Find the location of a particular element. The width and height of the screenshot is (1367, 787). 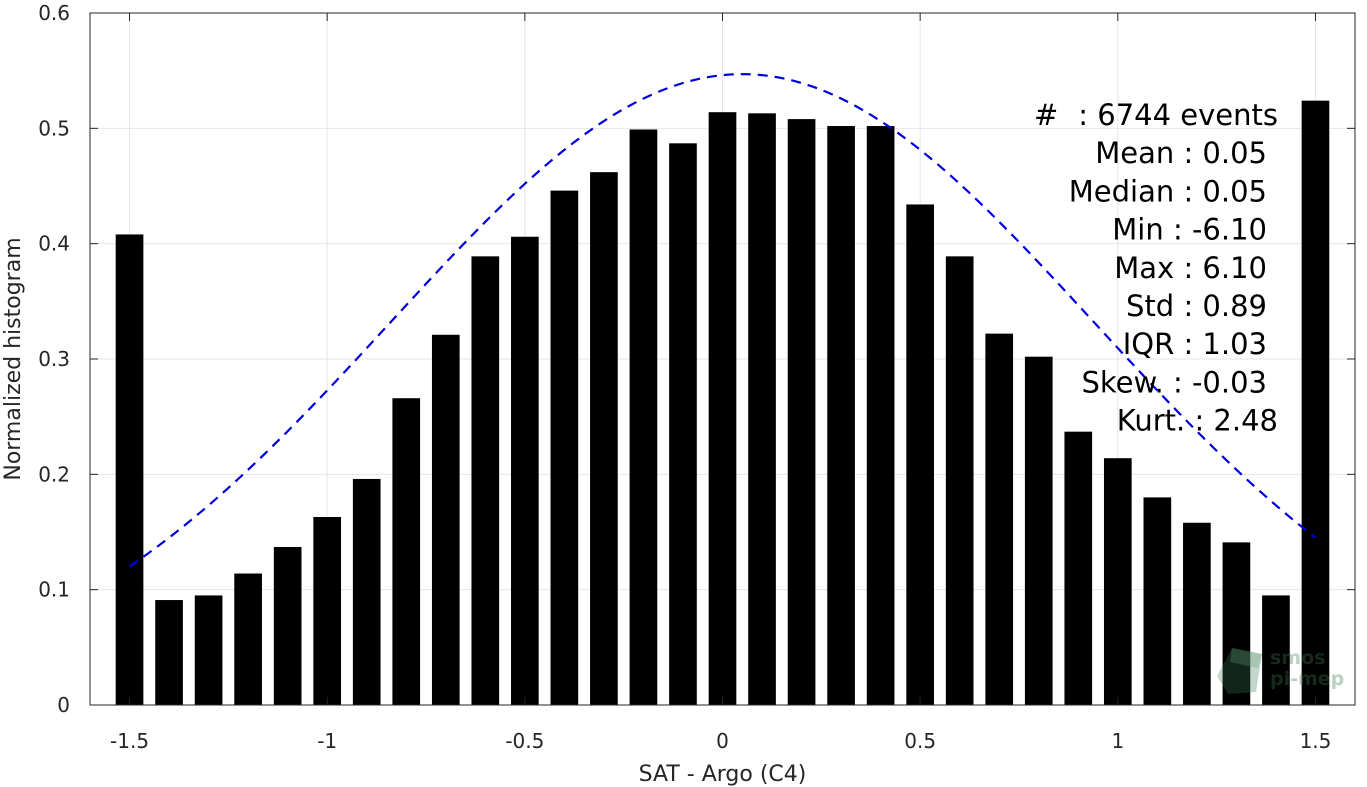

stats-value-1: : 0.05 is located at coordinates (1225, 153).